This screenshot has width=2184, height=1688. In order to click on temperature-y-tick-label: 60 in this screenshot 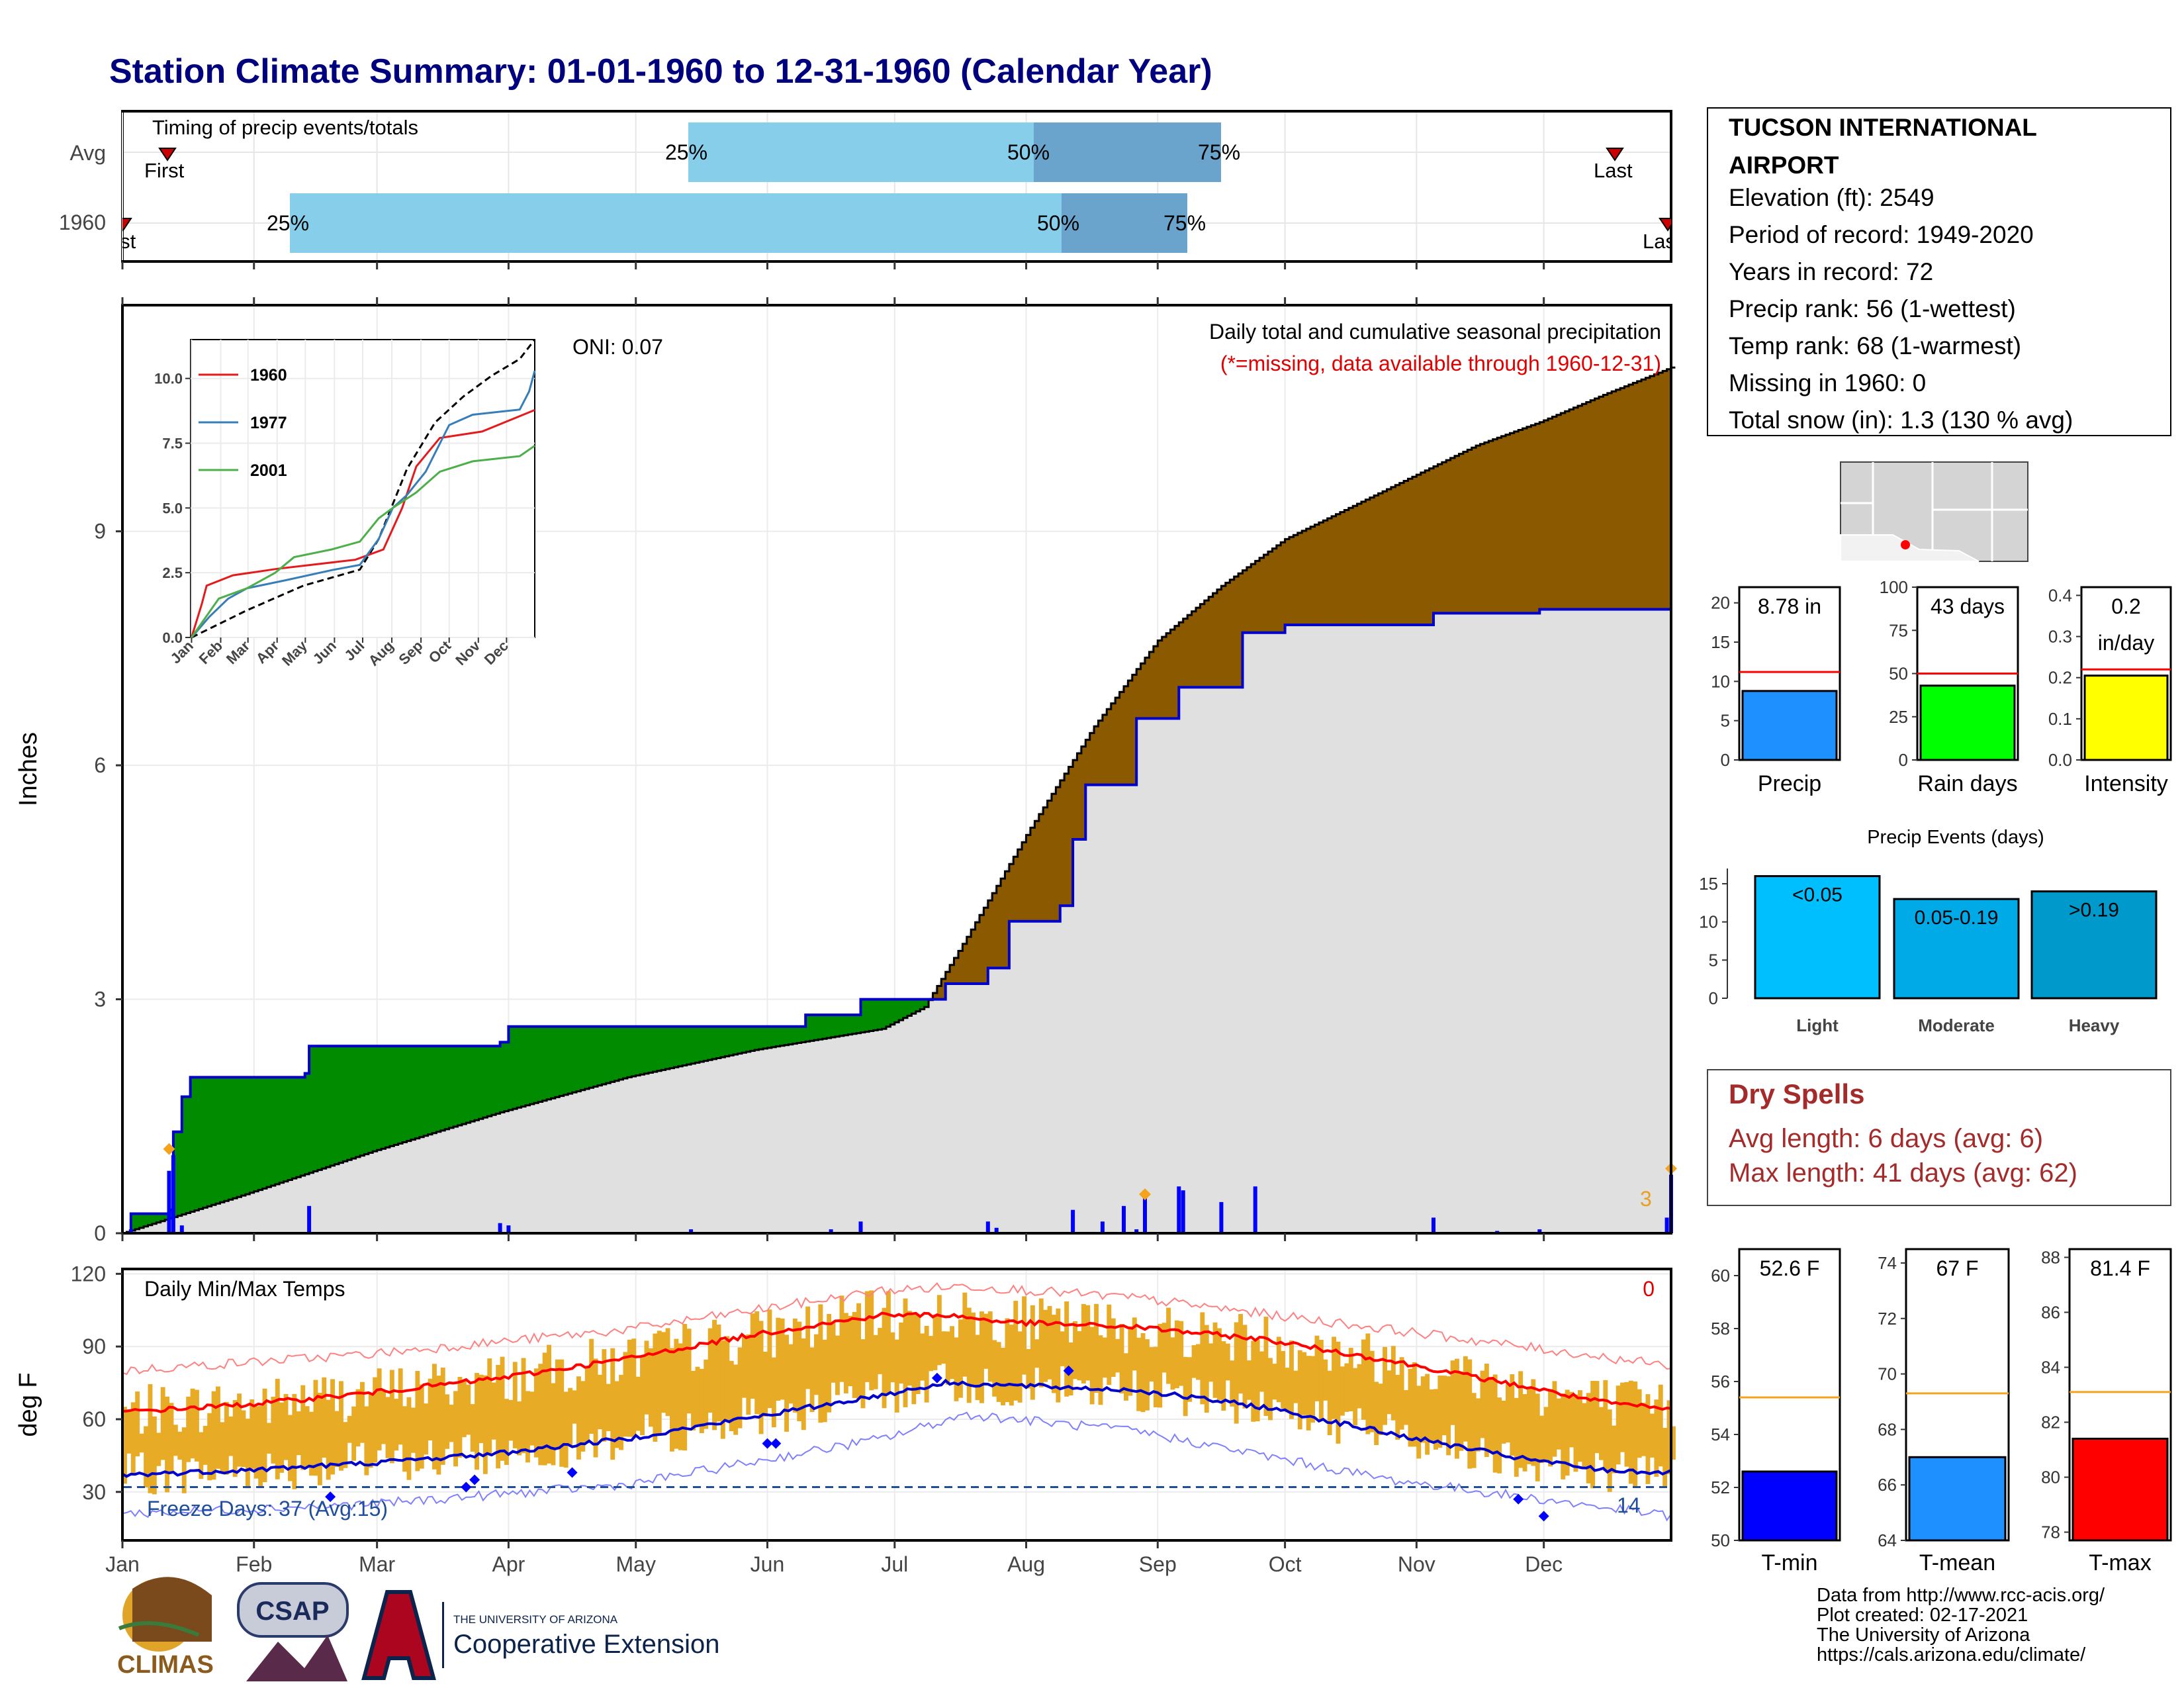, I will do `click(94, 1419)`.